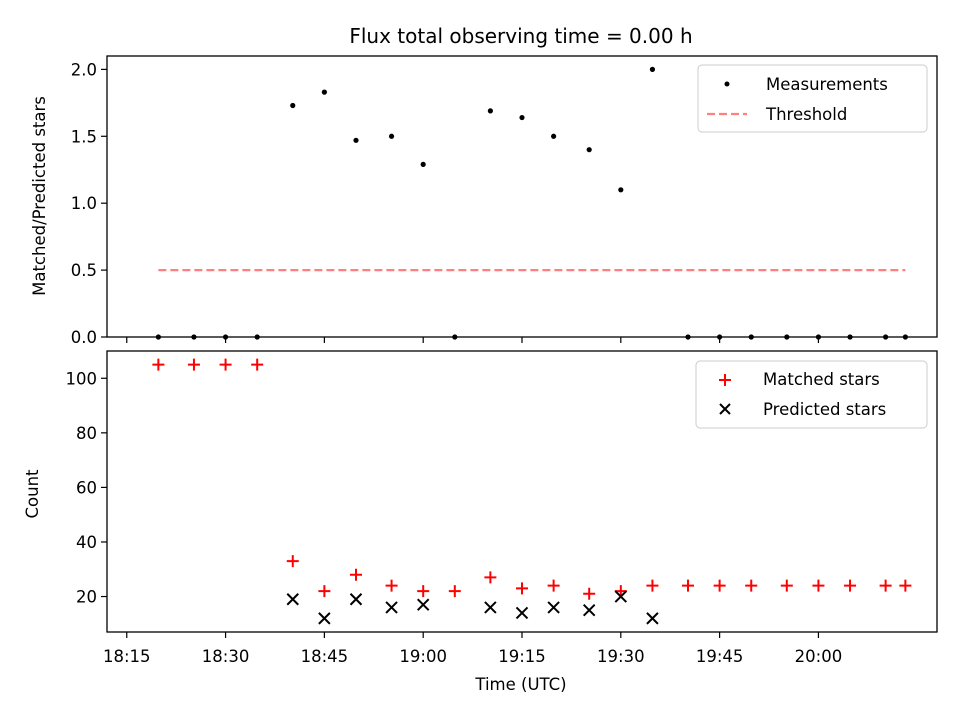  I want to click on bottom-y-tick-label-0: 20, so click(86, 597).